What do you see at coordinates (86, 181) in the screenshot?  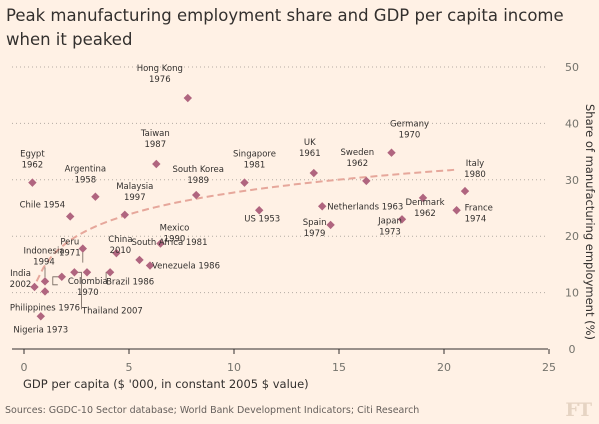 I see `point-label-line: 1958` at bounding box center [86, 181].